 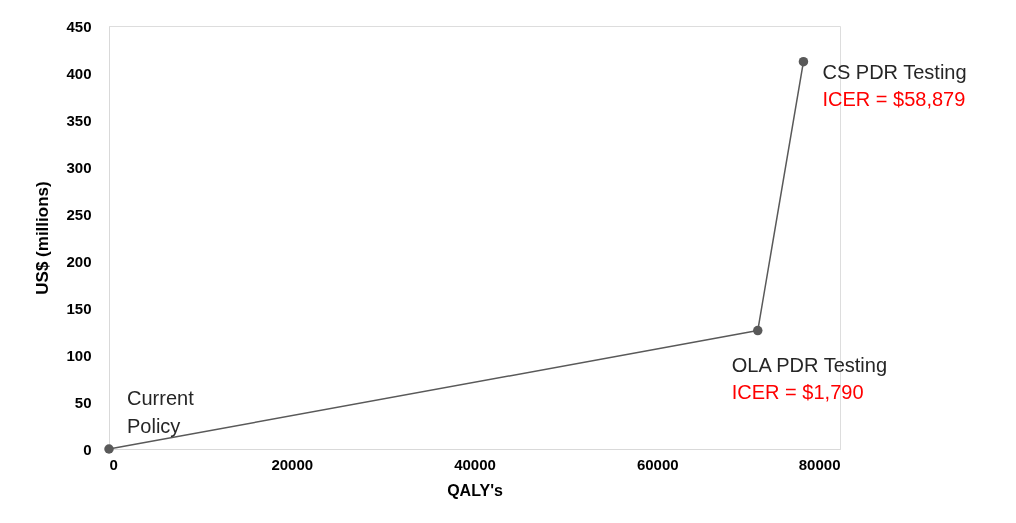 What do you see at coordinates (475, 464) in the screenshot?
I see `x-tick-label: 40000` at bounding box center [475, 464].